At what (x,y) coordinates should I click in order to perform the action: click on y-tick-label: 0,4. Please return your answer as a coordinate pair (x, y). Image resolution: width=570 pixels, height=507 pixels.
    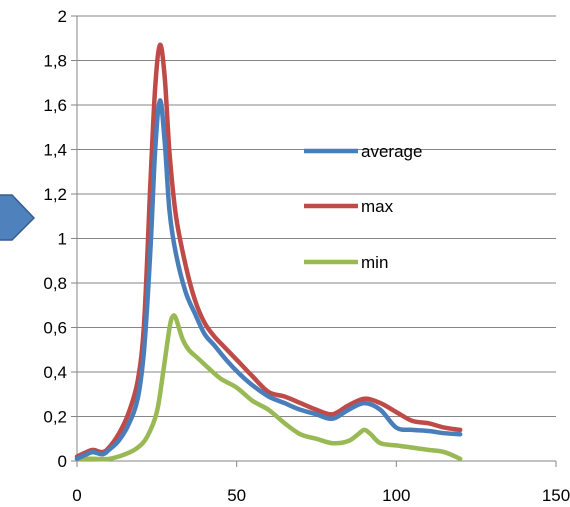
    Looking at the image, I should click on (55, 372).